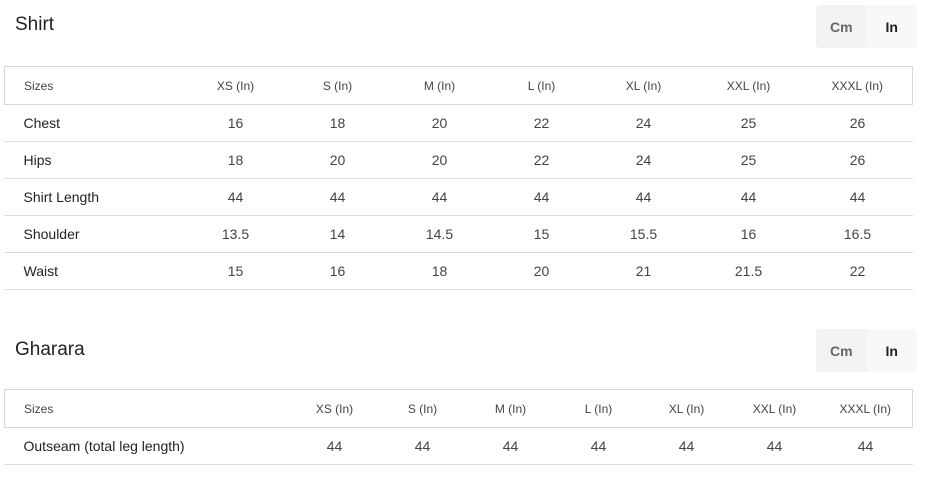  What do you see at coordinates (147, 446) in the screenshot?
I see `row-label: Outseam (total leg length)` at bounding box center [147, 446].